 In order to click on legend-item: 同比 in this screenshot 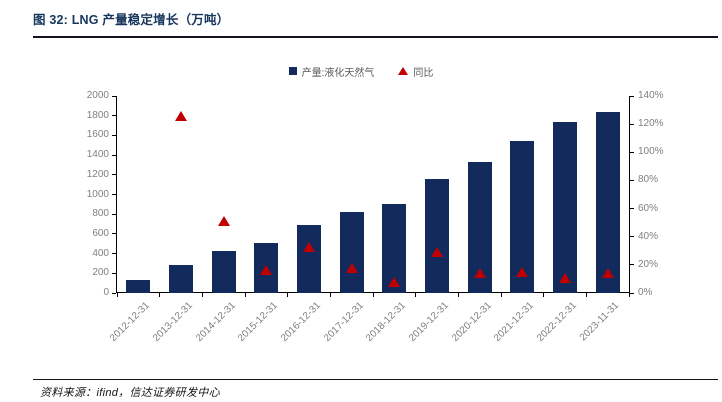, I will do `click(415, 71)`.